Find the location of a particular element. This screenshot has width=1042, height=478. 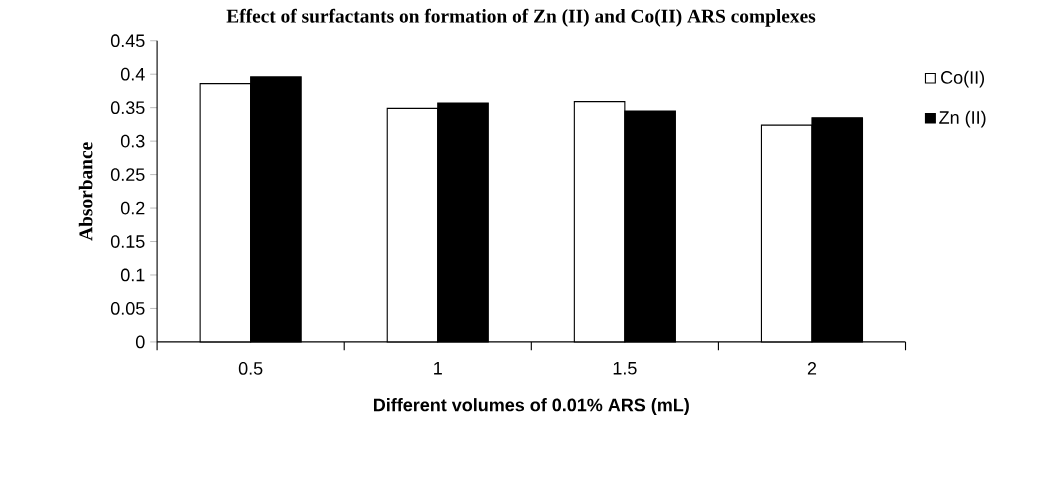

x-tick-label: 0.5 is located at coordinates (250, 368).